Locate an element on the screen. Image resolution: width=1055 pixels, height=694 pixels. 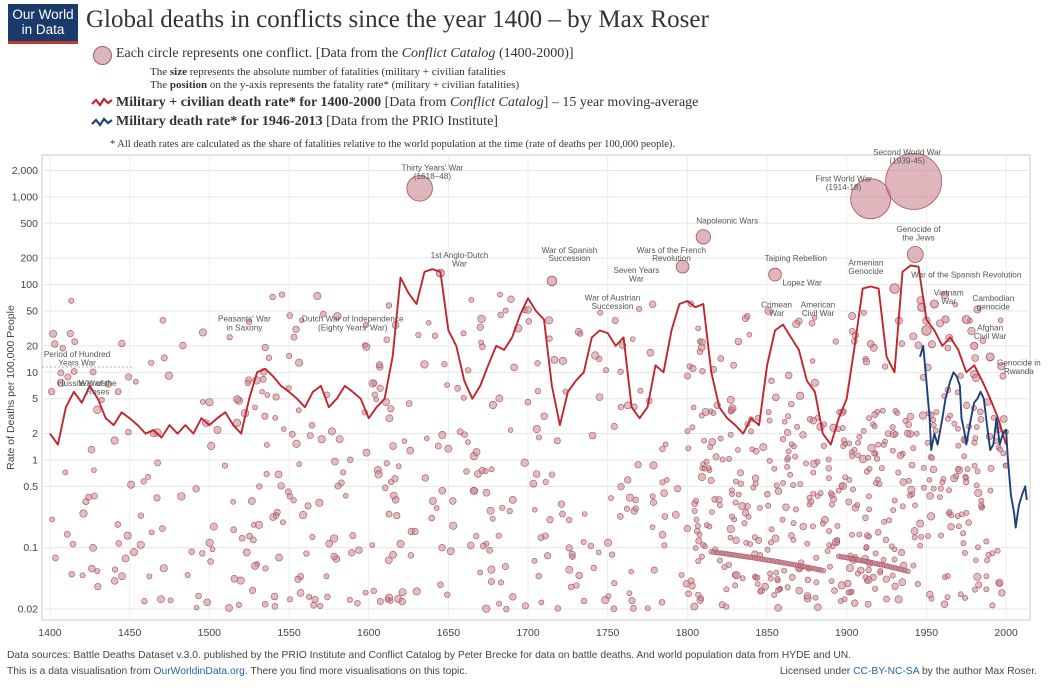
conflict-annotation: Succession is located at coordinates (570, 258).